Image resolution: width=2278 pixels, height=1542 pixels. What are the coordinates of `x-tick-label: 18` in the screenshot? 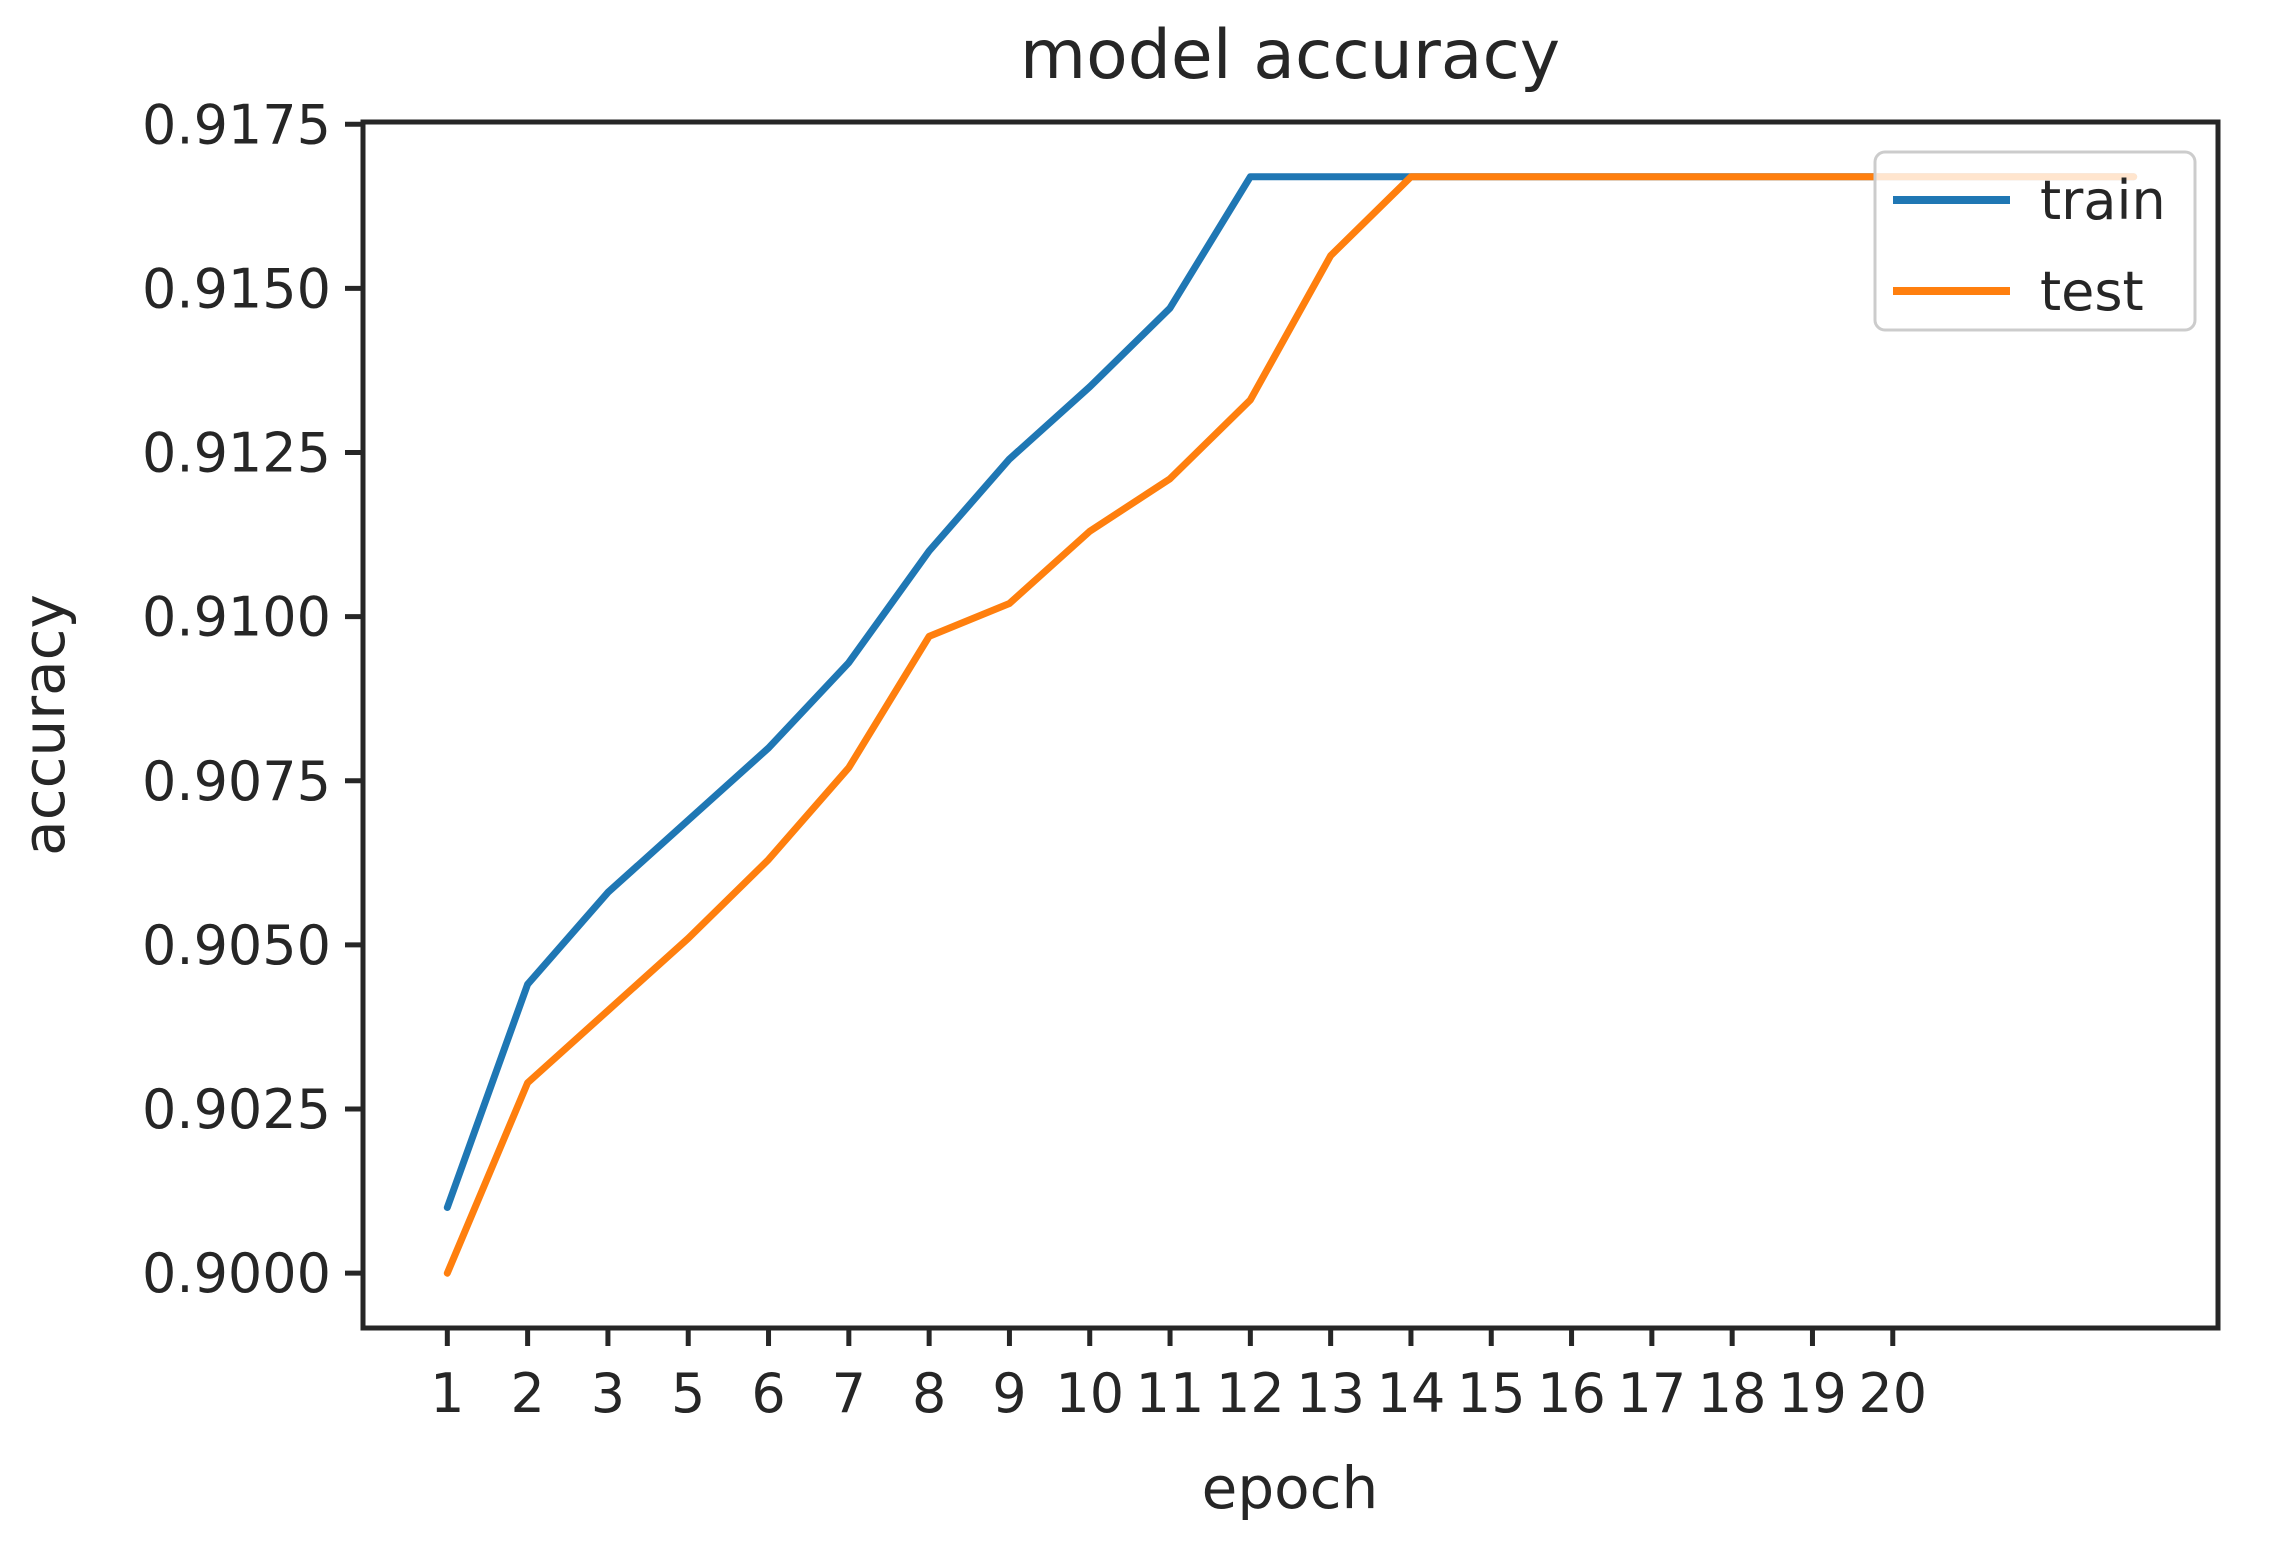 It's located at (1732, 1393).